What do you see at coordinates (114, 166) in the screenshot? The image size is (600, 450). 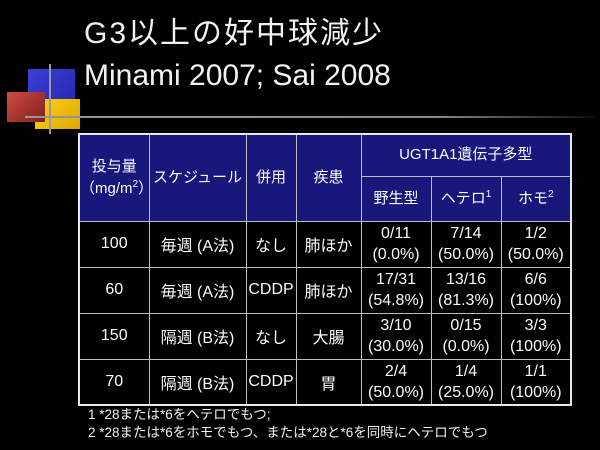 I see `dose-header-label: 投与量` at bounding box center [114, 166].